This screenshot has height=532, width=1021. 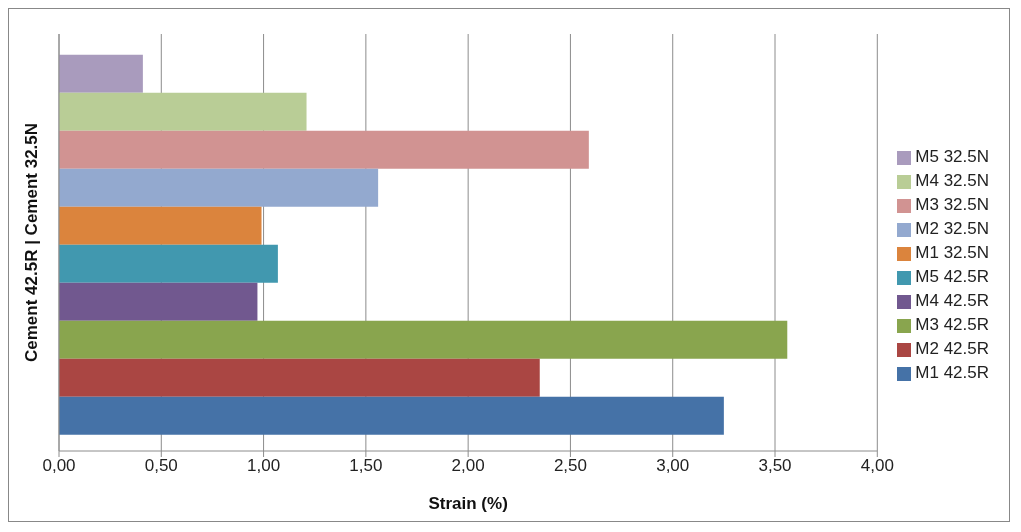 I want to click on x-tick-label: 0,50, so click(x=161, y=466).